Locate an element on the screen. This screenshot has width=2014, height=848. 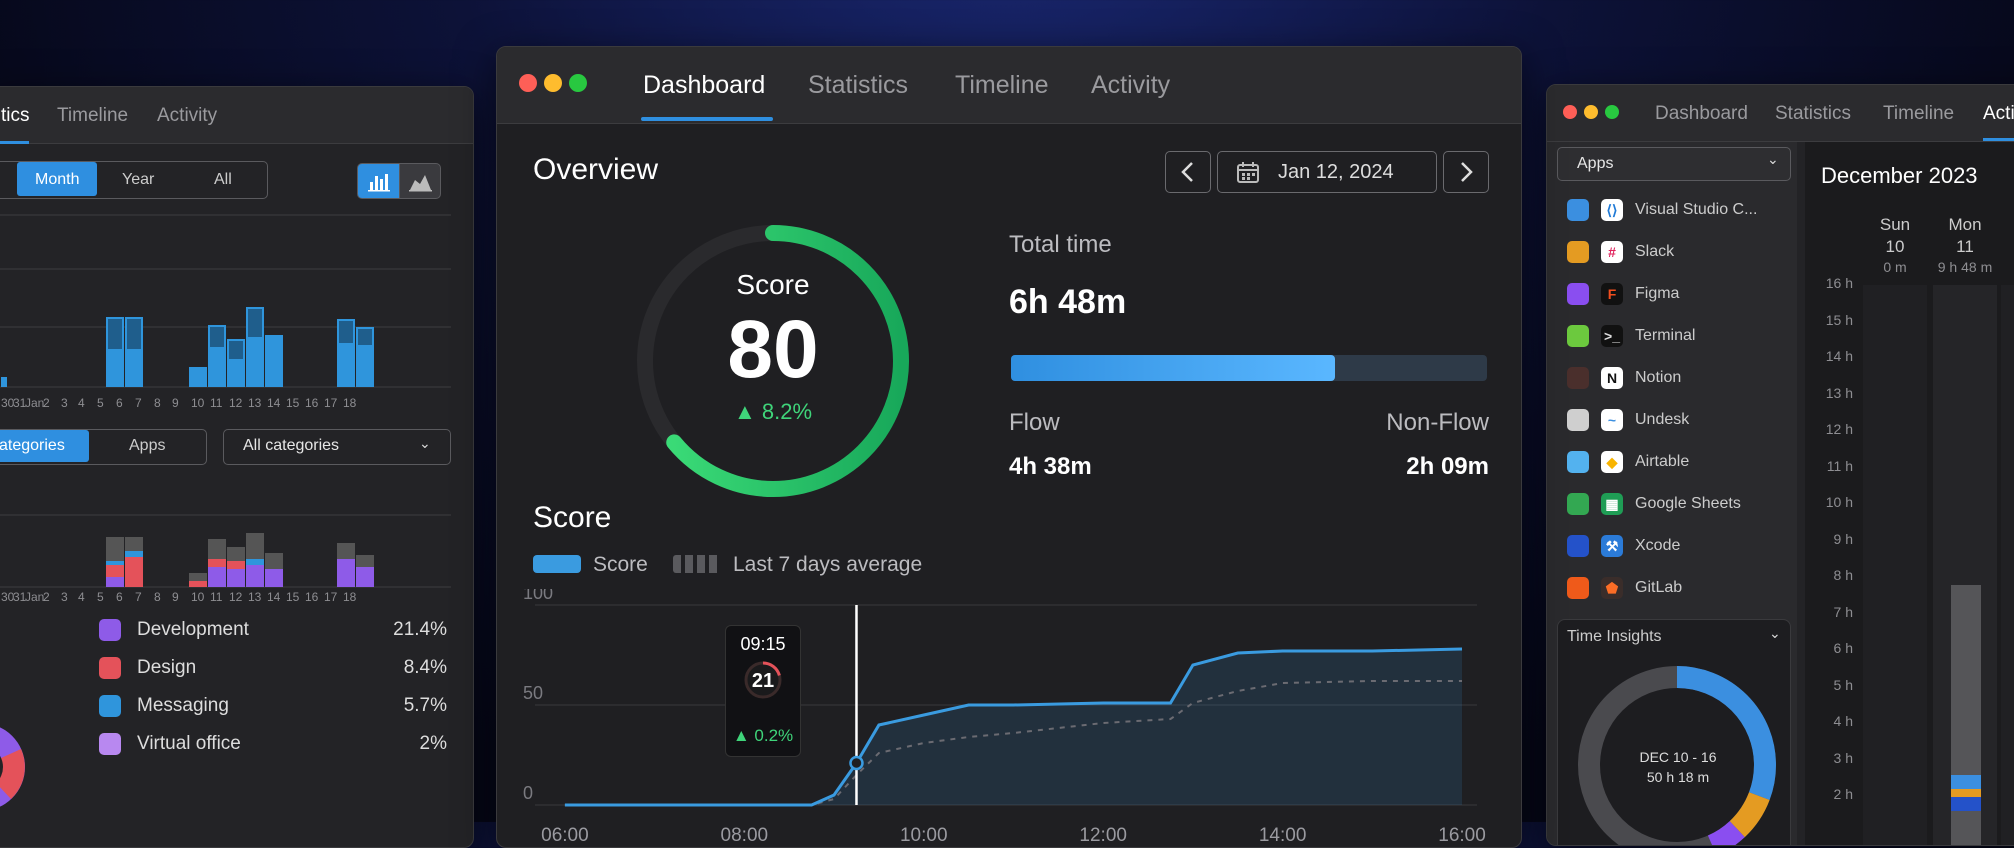
hour-label: 8 h is located at coordinates (1843, 575).